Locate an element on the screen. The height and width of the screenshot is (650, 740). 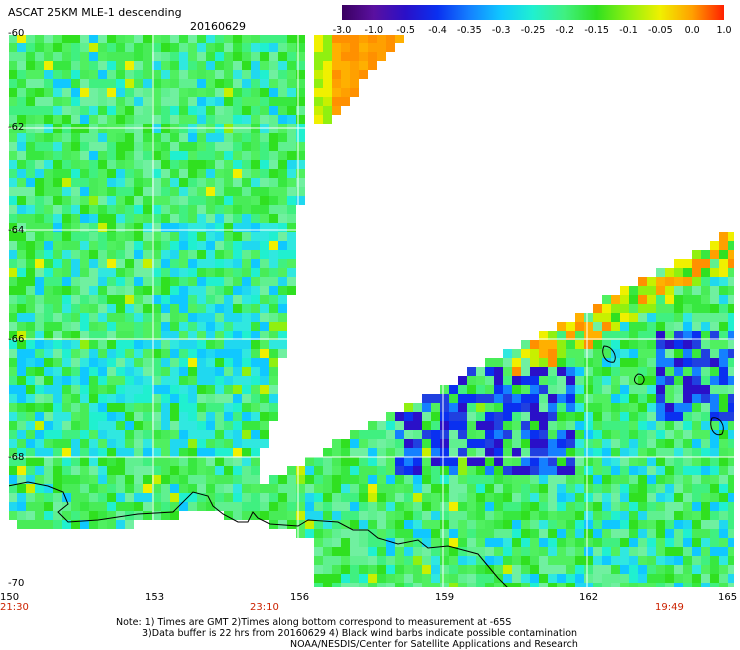
island-outline is located at coordinates (717, 426).